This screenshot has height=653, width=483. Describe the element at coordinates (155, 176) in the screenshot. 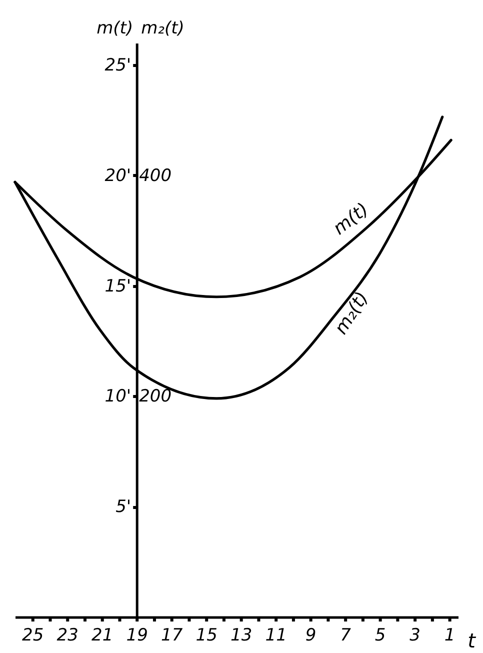

I see `y2-tick-label: 400` at that location.